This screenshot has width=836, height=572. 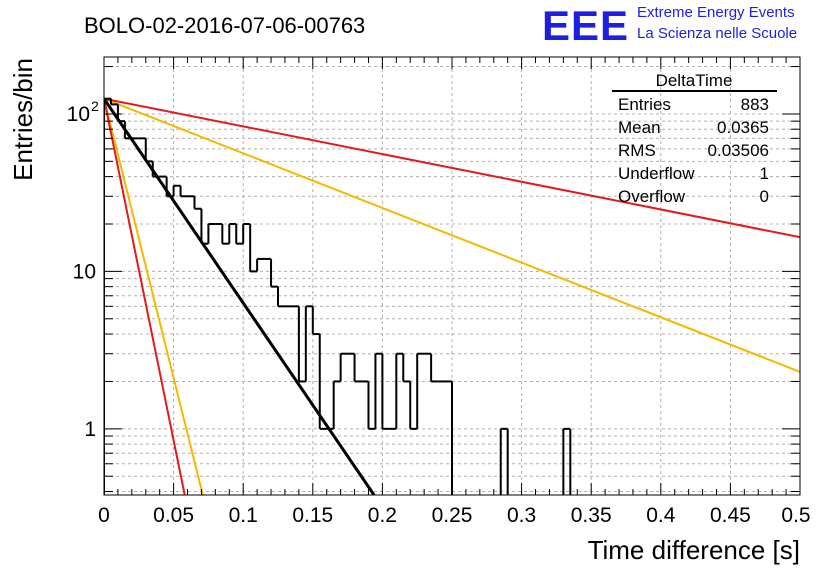 What do you see at coordinates (644, 104) in the screenshot?
I see `stats-row-label: Entries` at bounding box center [644, 104].